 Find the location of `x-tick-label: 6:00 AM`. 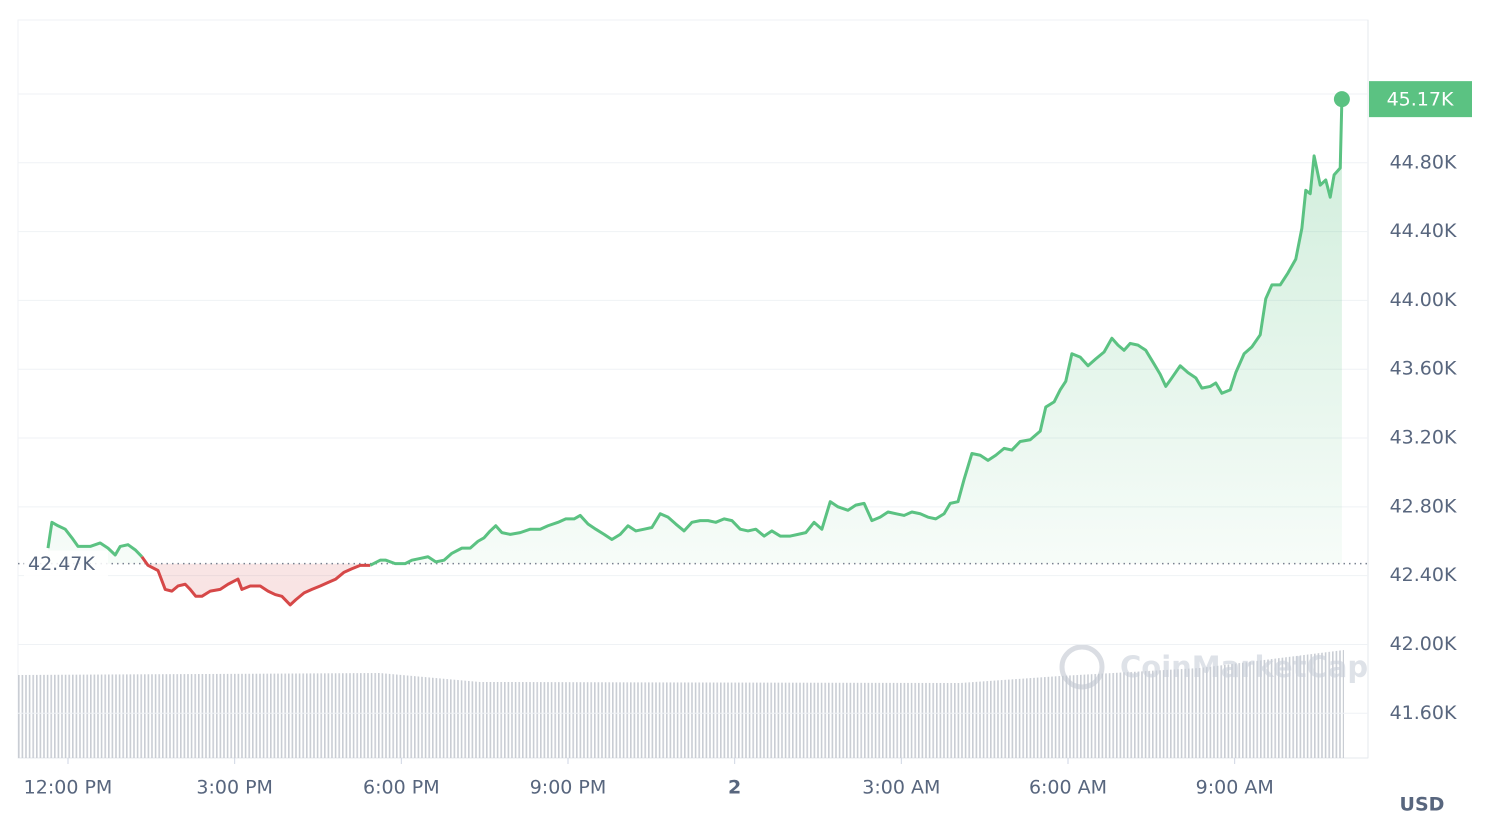

x-tick-label: 6:00 AM is located at coordinates (1068, 788).